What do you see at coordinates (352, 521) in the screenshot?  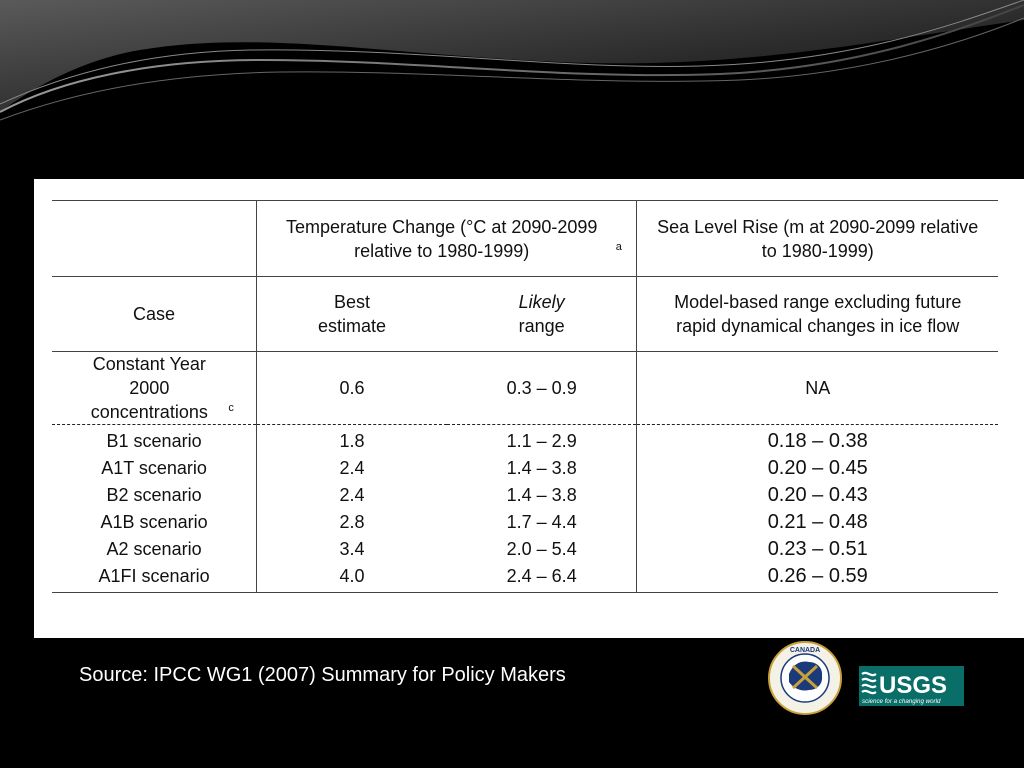 I see `best-cell: 2.8` at bounding box center [352, 521].